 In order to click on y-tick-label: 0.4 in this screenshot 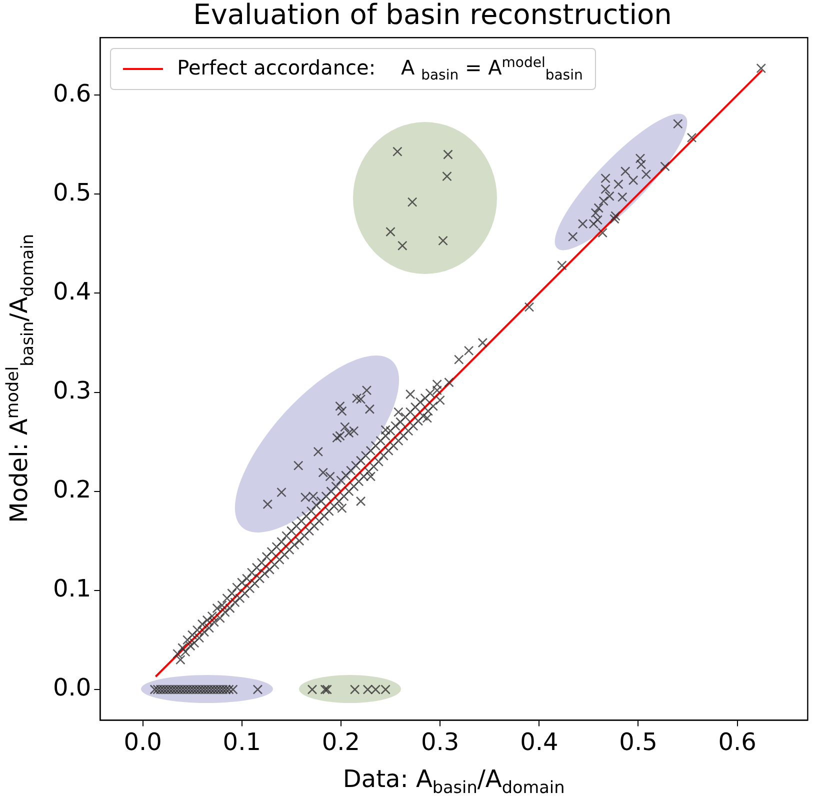, I will do `click(72, 291)`.